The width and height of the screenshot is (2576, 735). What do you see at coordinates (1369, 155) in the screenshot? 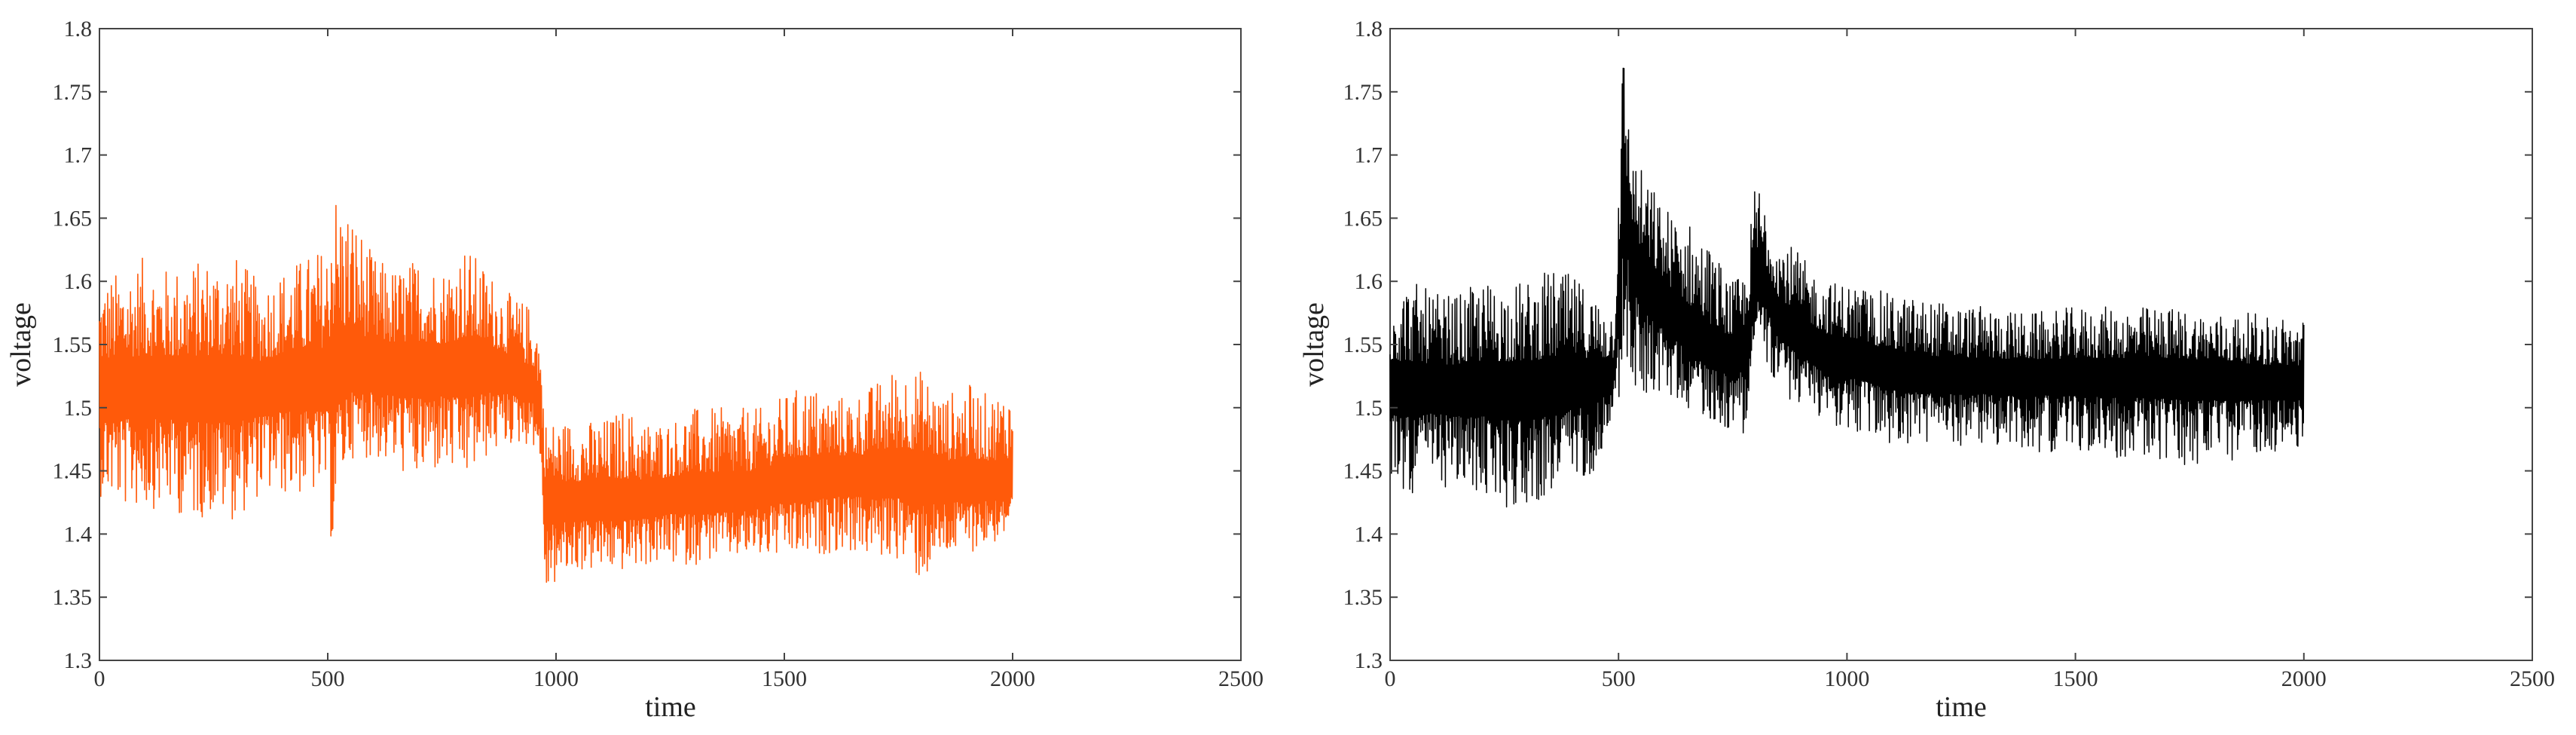
I see `right-y-tick-label: 1.7` at bounding box center [1369, 155].